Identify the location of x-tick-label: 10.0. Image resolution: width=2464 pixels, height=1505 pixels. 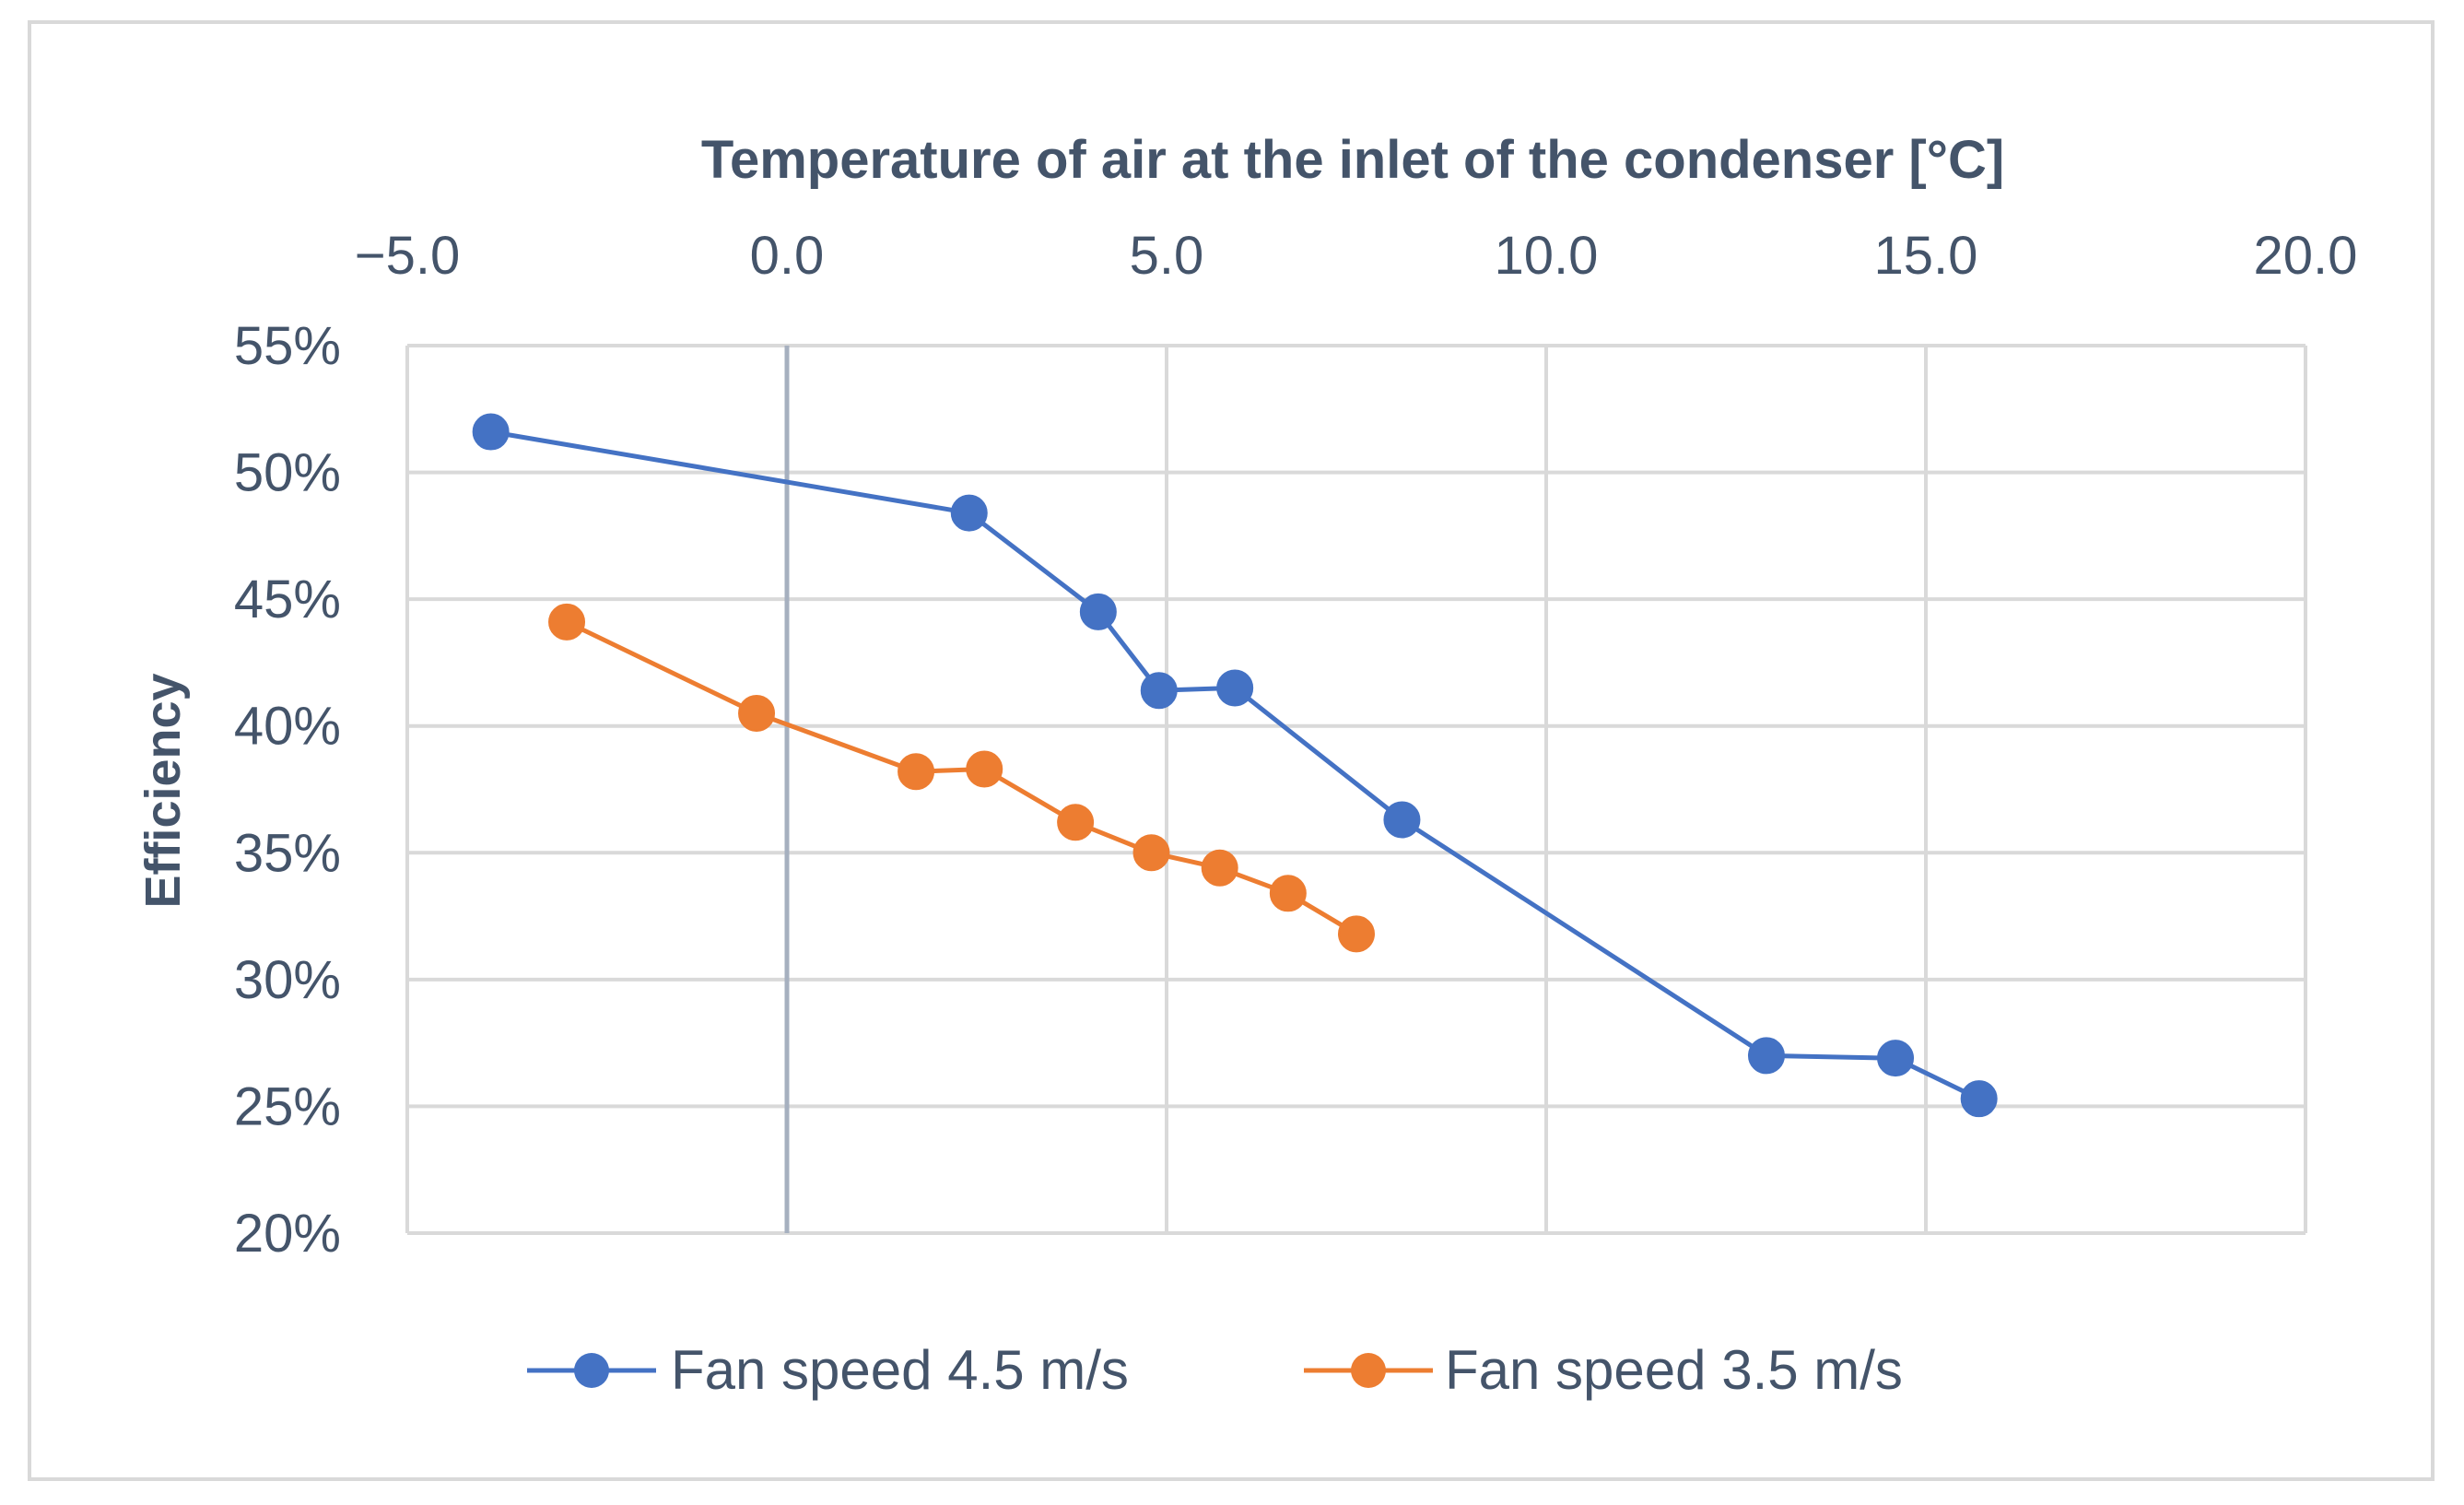
(1547, 256).